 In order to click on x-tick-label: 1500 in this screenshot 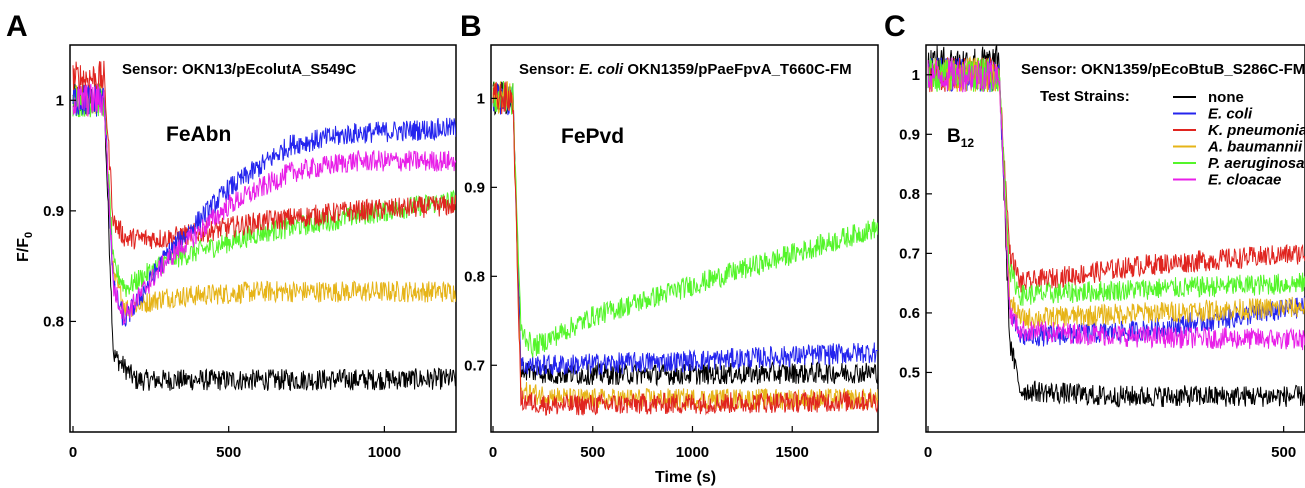, I will do `click(792, 452)`.